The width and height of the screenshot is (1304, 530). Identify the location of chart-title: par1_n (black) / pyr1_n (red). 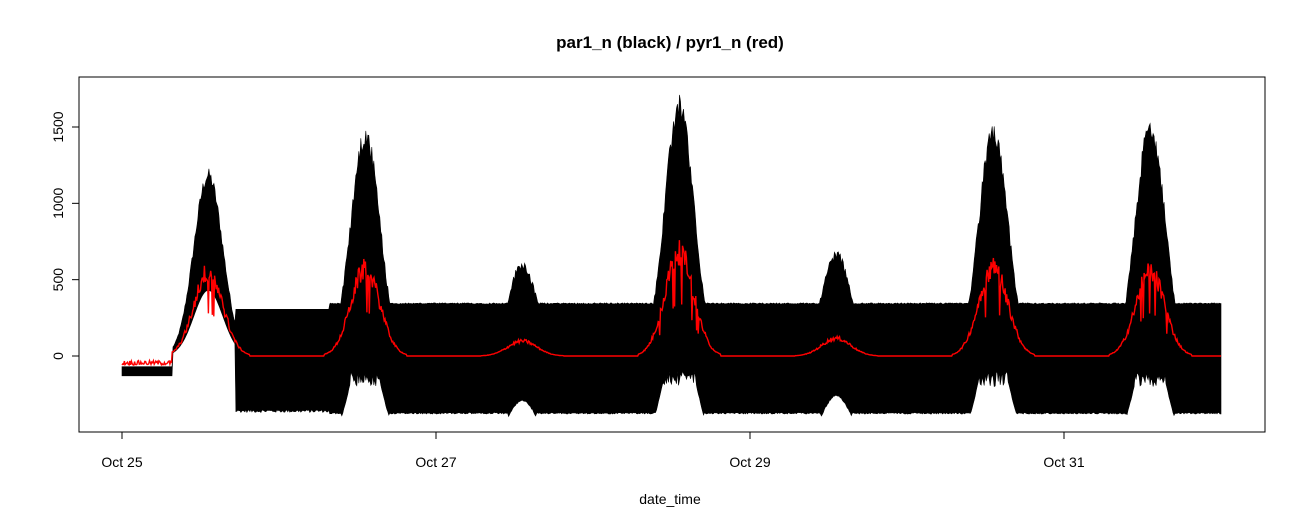
(670, 42).